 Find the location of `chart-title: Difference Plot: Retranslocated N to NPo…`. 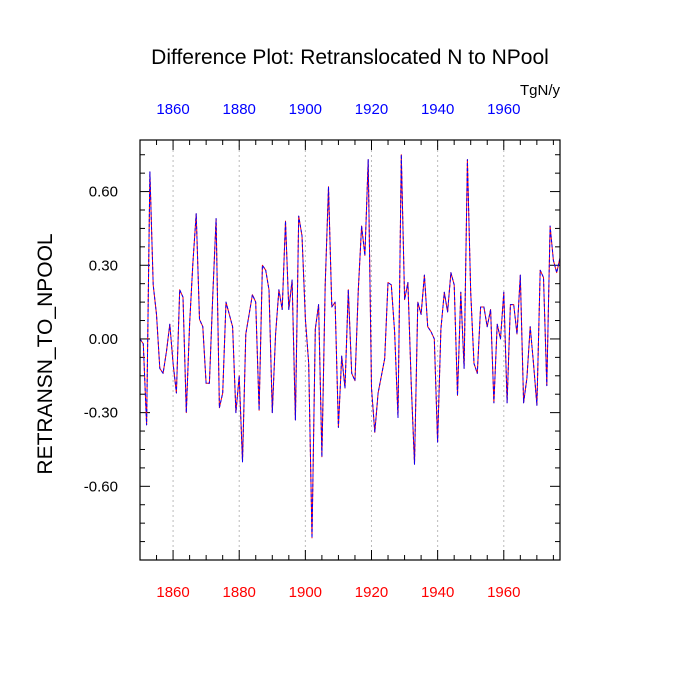

chart-title: Difference Plot: Retranslocated N to NPo… is located at coordinates (350, 57).